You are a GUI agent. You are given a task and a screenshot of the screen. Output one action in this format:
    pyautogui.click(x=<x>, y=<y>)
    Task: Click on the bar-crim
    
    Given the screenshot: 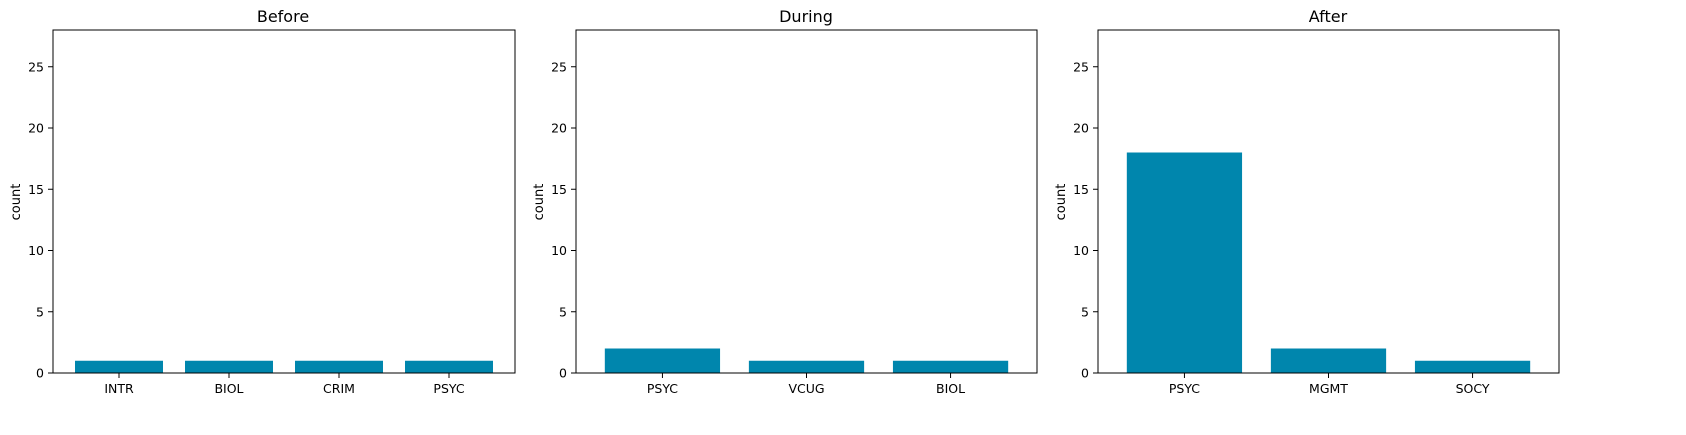 What is the action you would take?
    pyautogui.click(x=339, y=366)
    